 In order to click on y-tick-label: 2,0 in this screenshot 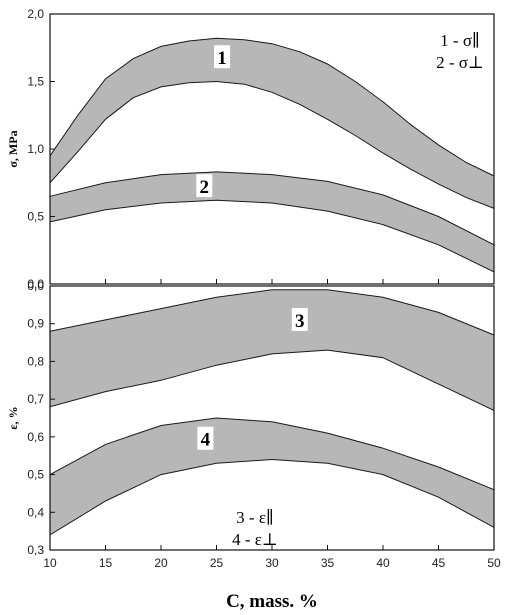, I will do `click(35, 14)`.